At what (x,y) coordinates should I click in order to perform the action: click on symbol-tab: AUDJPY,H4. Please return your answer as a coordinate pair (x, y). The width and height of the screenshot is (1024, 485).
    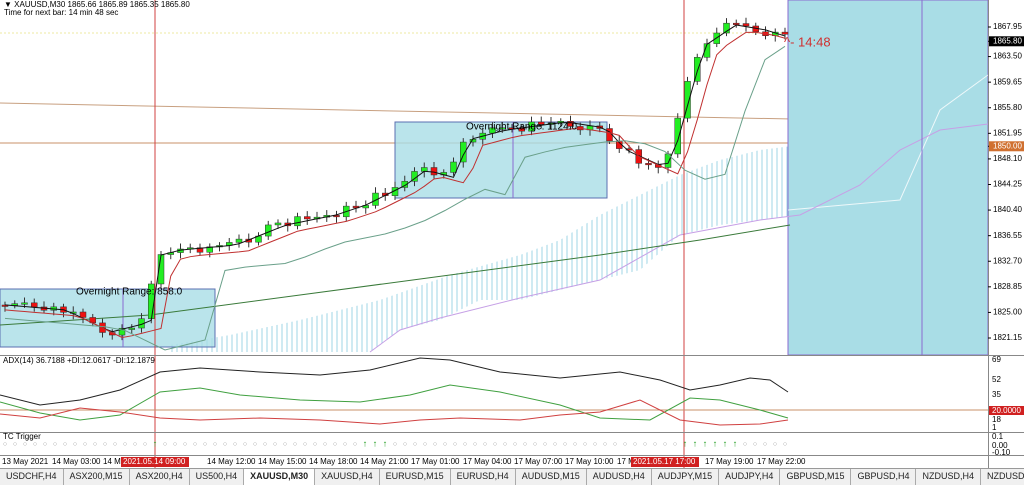
    Looking at the image, I should click on (750, 477).